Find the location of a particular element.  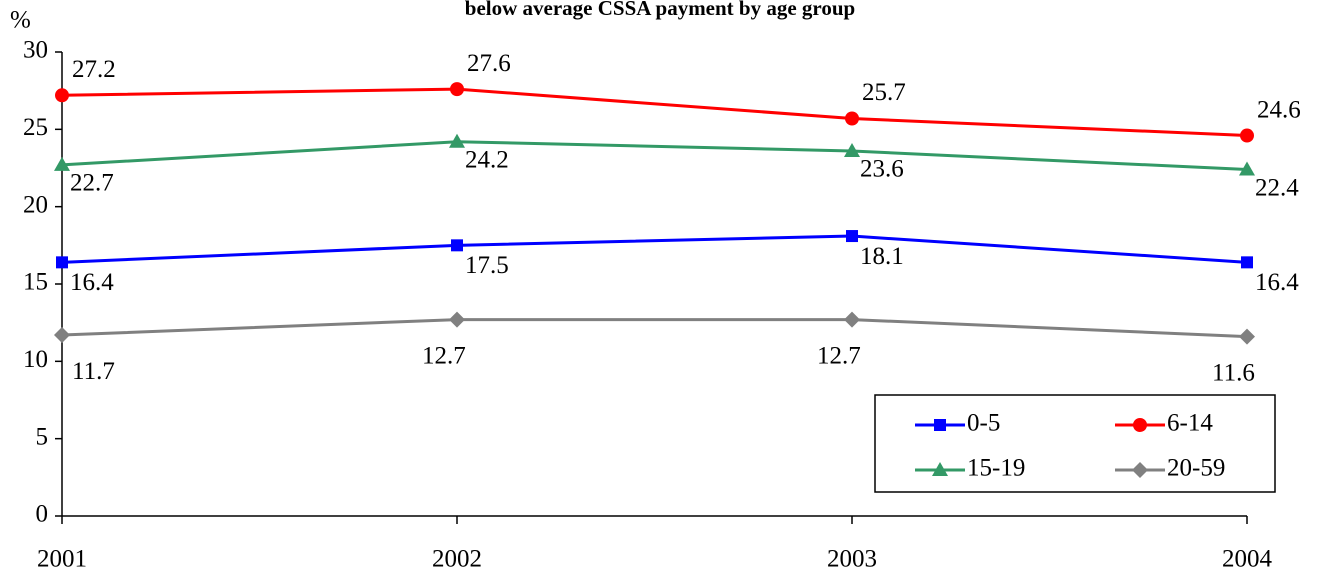

x-tick-label: 2002 is located at coordinates (457, 559).